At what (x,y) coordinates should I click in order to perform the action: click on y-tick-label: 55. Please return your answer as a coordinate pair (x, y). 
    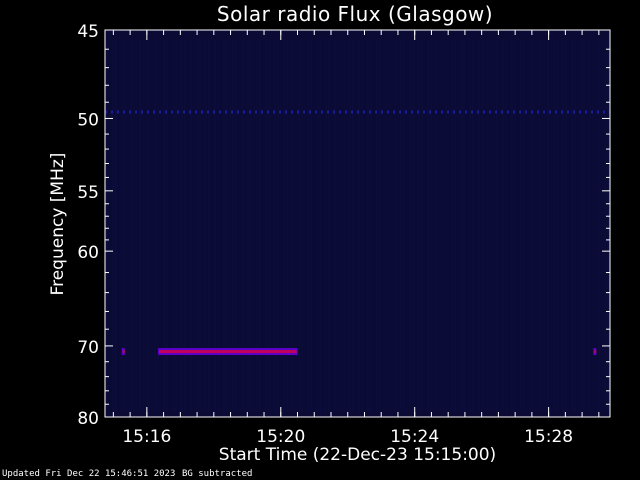
    Looking at the image, I should click on (88, 193).